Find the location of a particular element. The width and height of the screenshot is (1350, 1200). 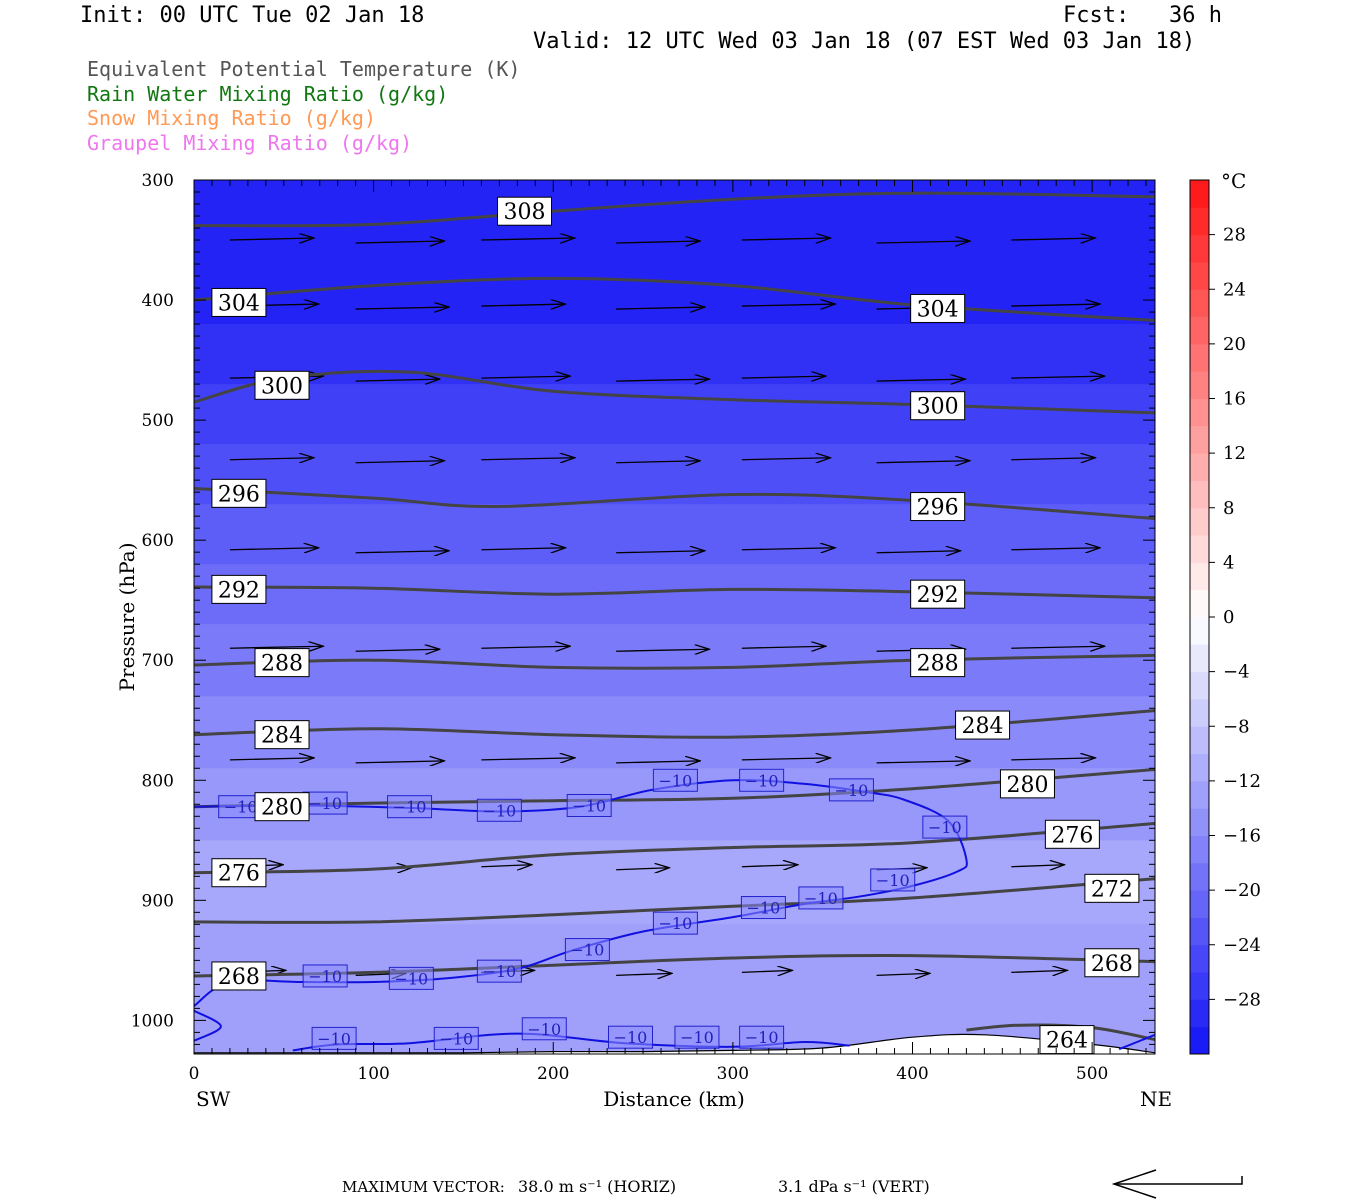

theta-e-label-text: 264 is located at coordinates (1067, 1041).